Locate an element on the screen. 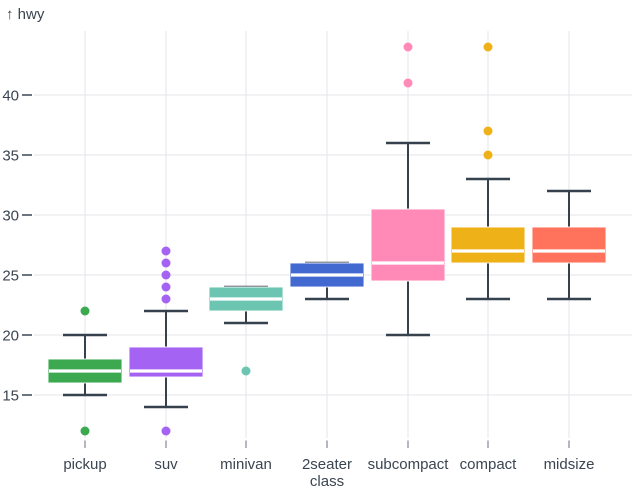 Image resolution: width=640 pixels, height=503 pixels. y-tick-label-40: 40 is located at coordinates (10, 96).